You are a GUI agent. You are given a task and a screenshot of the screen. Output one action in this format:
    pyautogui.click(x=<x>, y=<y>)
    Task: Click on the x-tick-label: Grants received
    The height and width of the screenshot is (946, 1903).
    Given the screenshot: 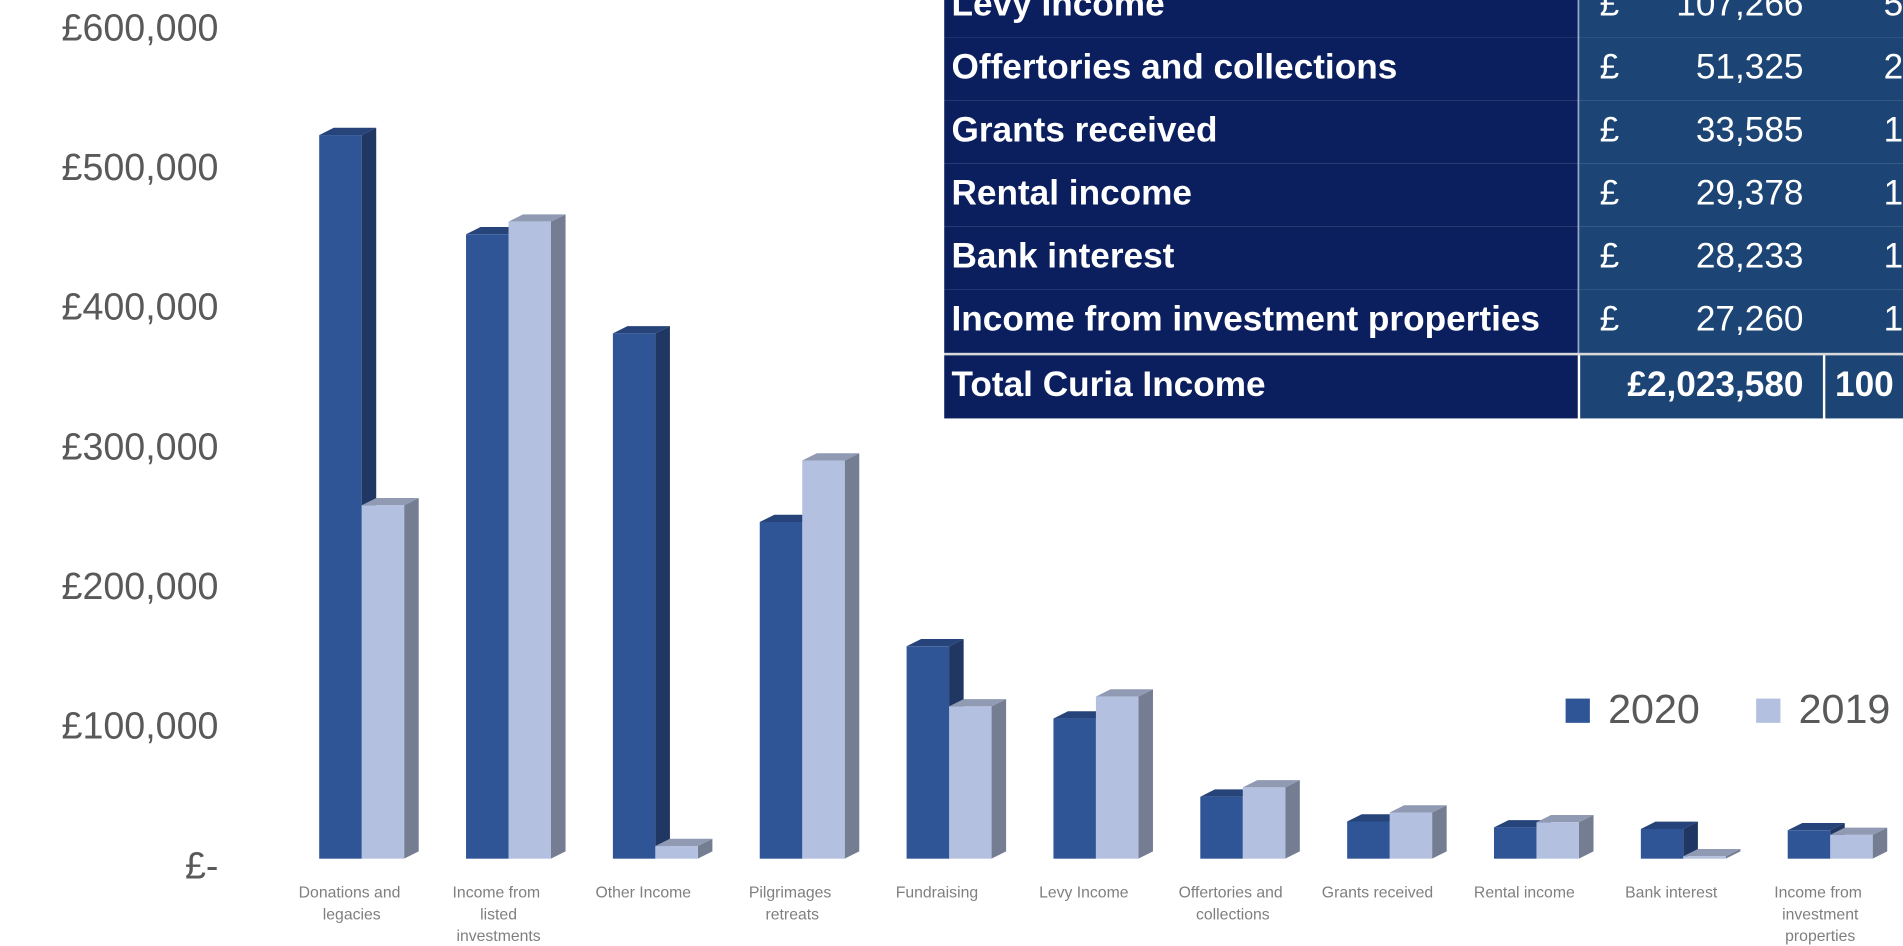 What is the action you would take?
    pyautogui.click(x=1377, y=892)
    